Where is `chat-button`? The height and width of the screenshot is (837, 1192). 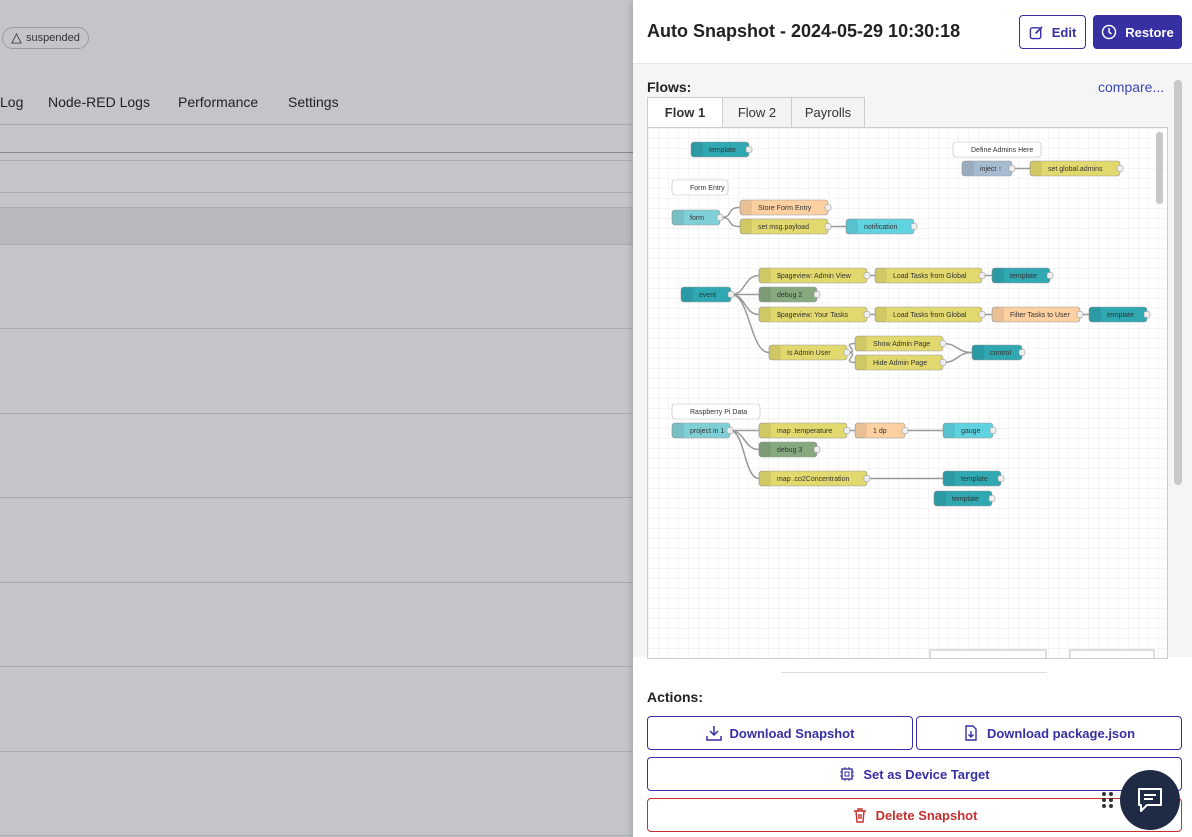
chat-button is located at coordinates (1150, 800).